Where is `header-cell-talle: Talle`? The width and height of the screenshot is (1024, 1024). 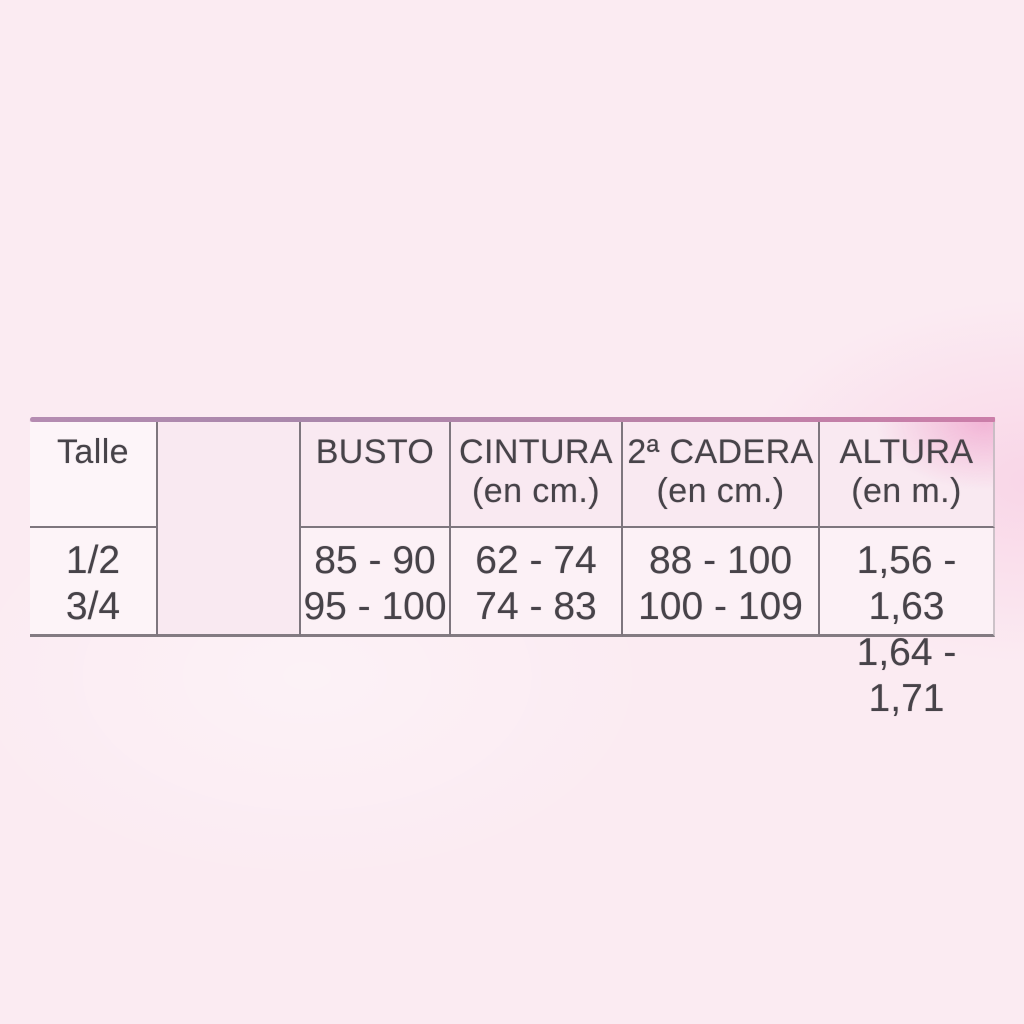 header-cell-talle: Talle is located at coordinates (94, 475).